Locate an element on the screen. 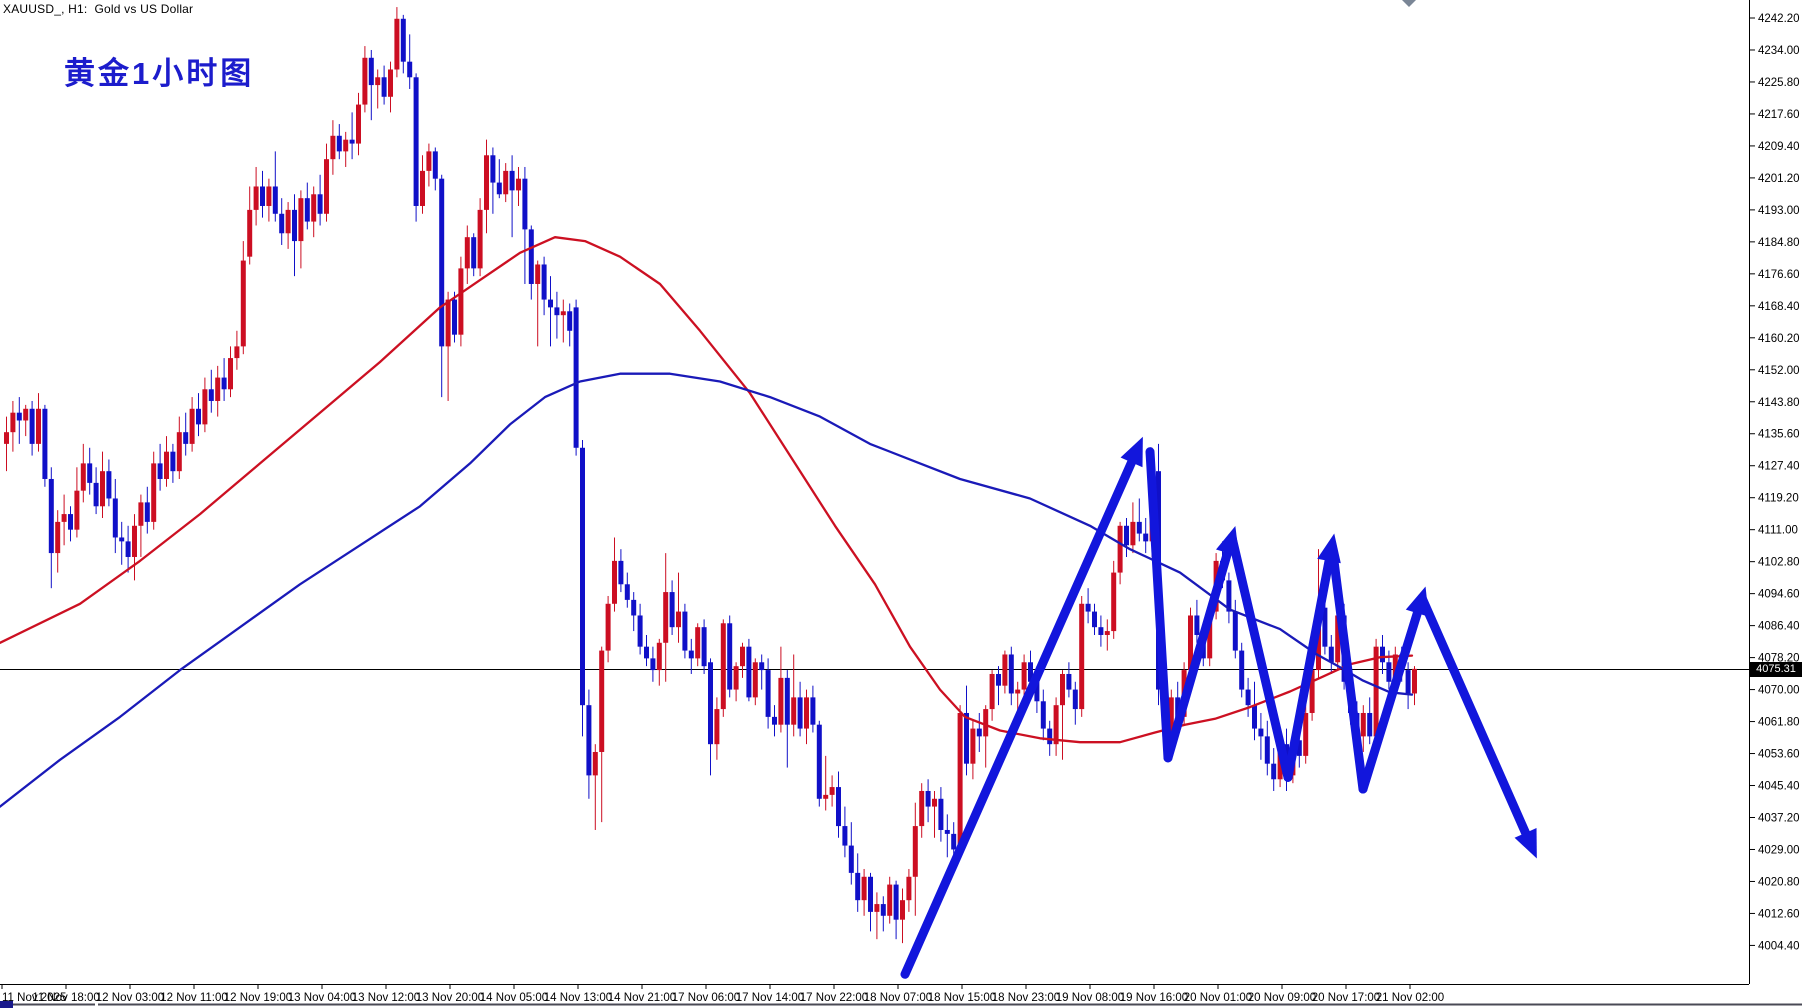  price-axis-label: 4053.60 is located at coordinates (1779, 755).